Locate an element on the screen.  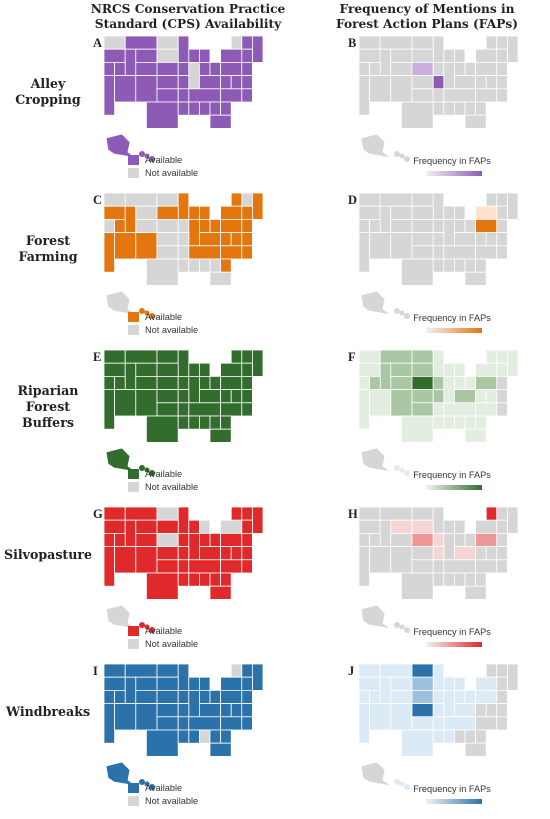
legend-not-available-label: Not available is located at coordinates (172, 173).